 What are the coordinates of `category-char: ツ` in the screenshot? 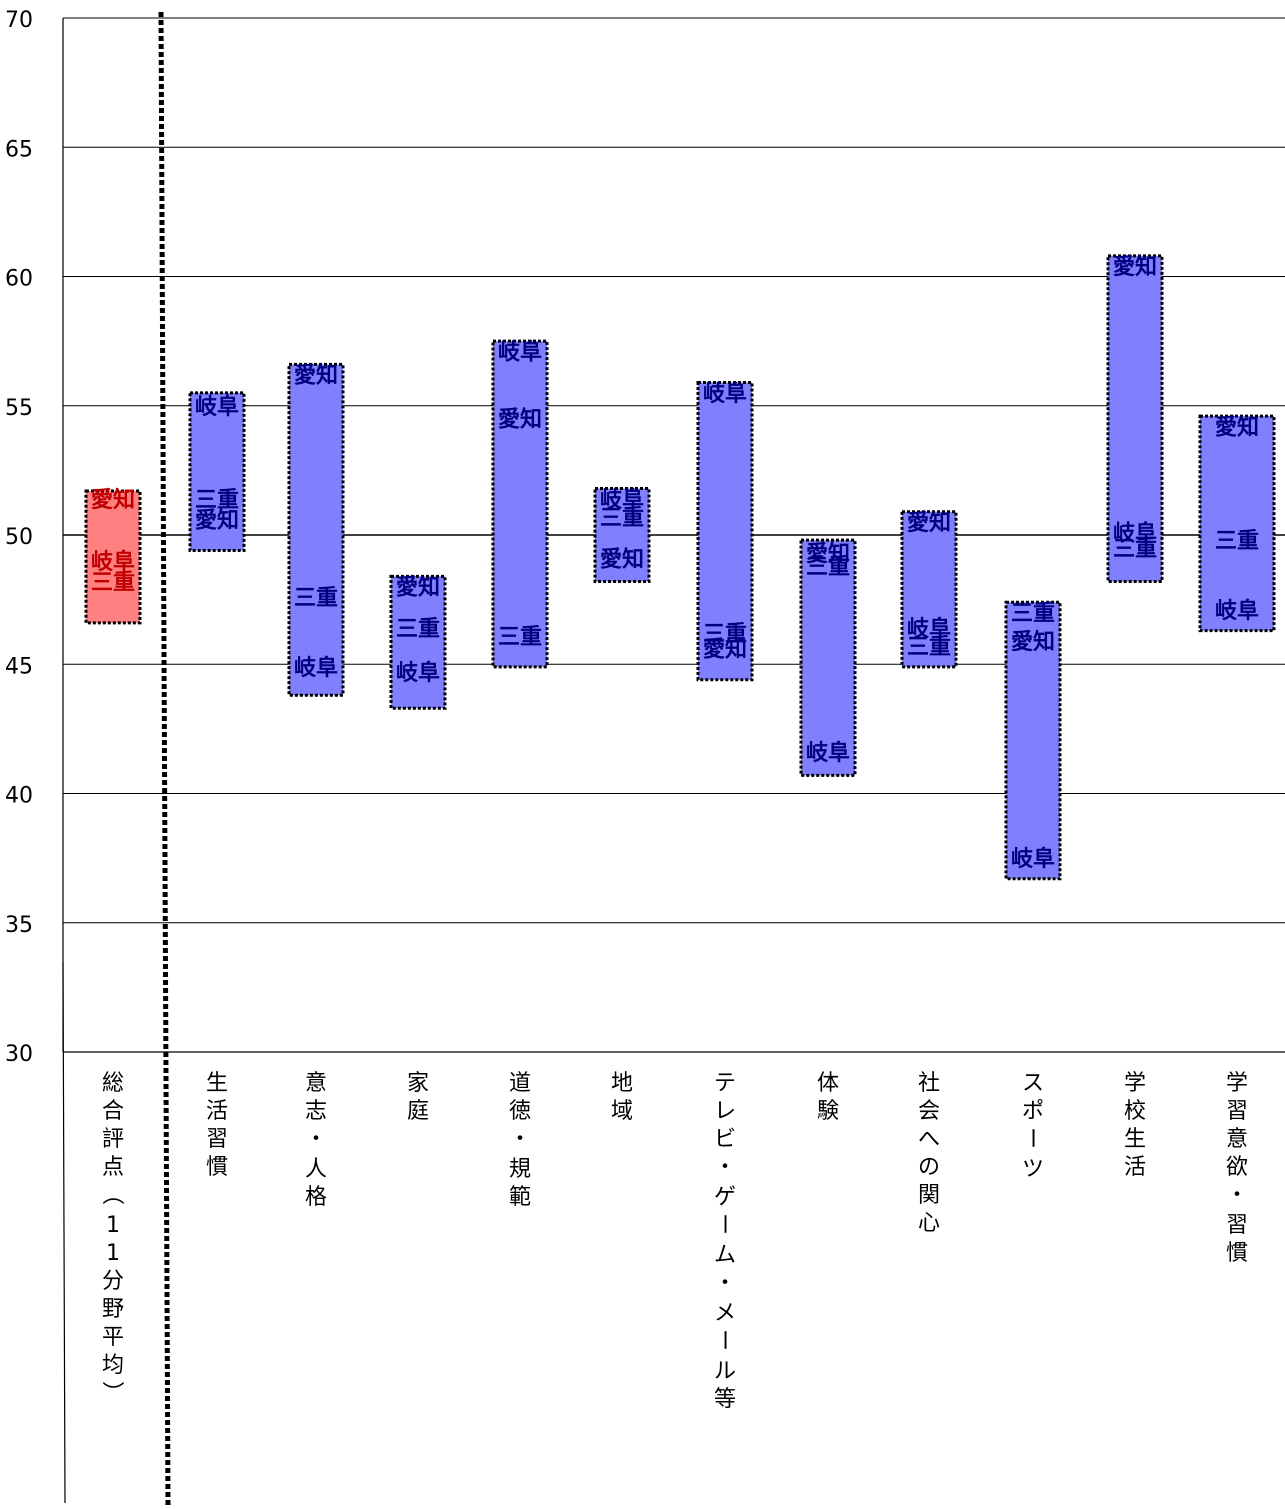 It's located at (1033, 1169).